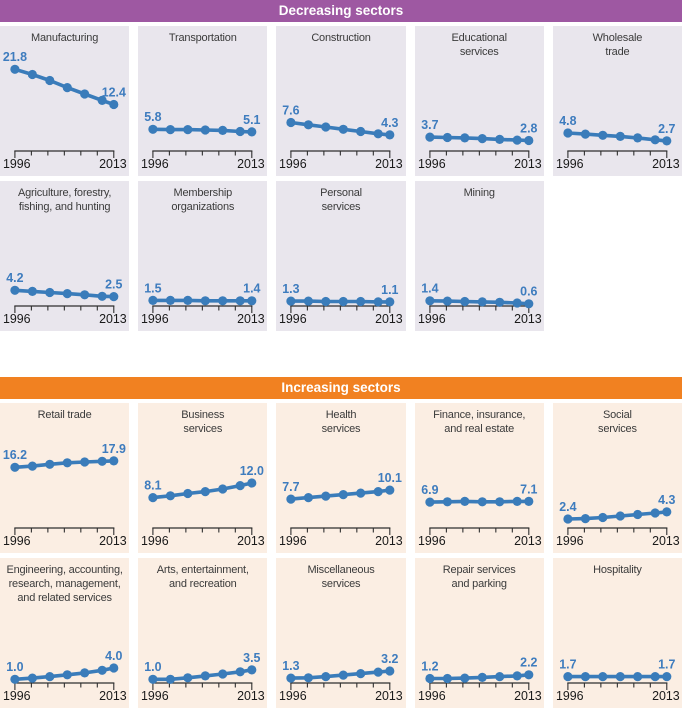  I want to click on sector-chart: 1.7 1.7 1996 2013, so click(618, 680).